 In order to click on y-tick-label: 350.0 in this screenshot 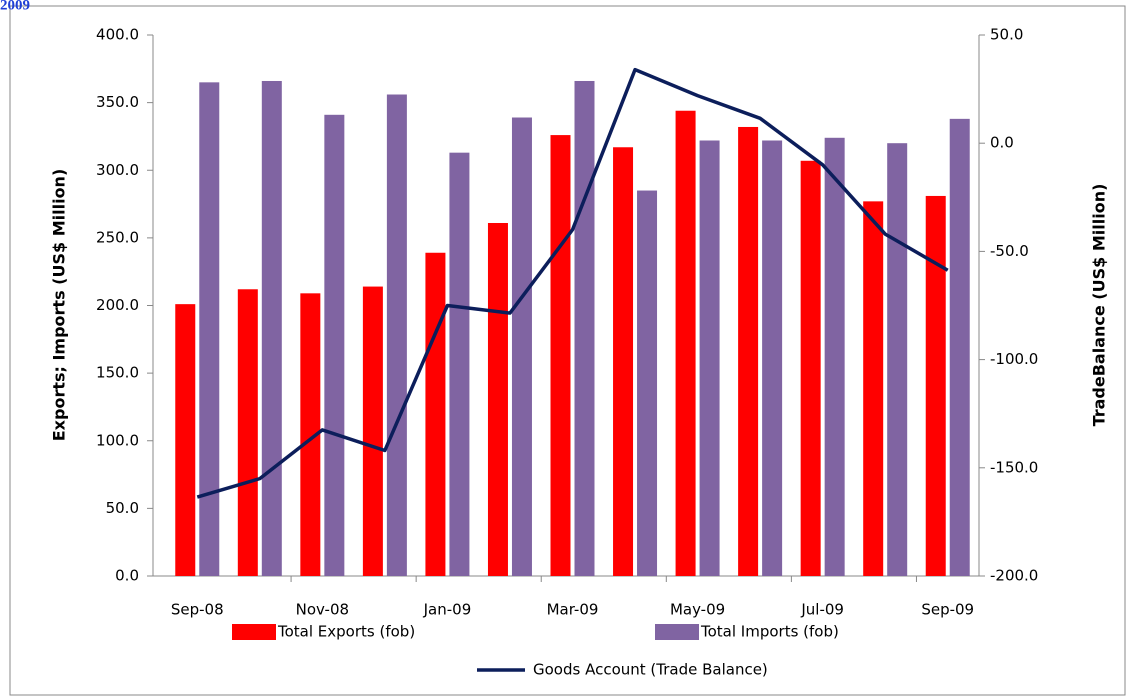, I will do `click(117, 102)`.